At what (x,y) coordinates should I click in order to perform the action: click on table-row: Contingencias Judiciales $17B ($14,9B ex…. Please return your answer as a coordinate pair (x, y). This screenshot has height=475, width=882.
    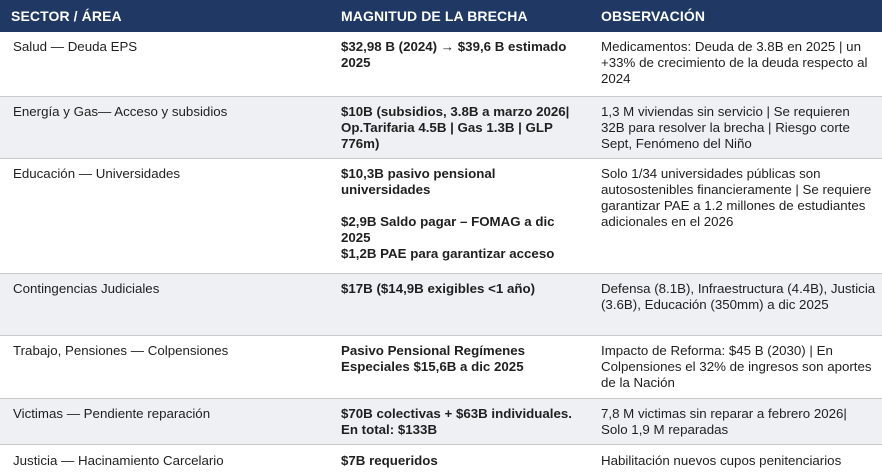
    Looking at the image, I should click on (441, 304).